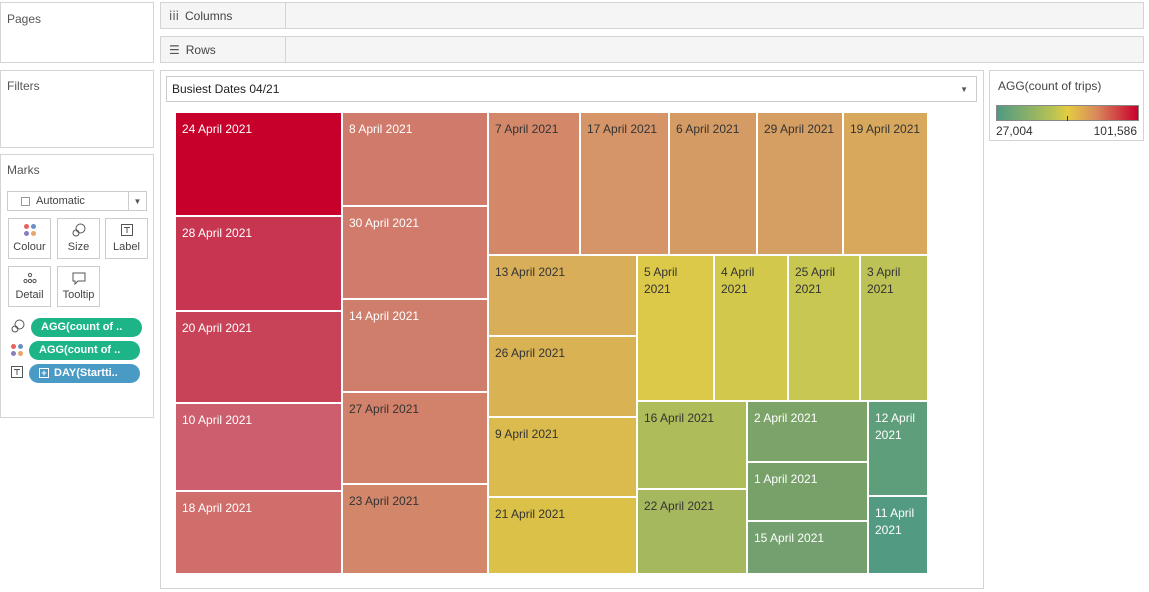 The width and height of the screenshot is (1149, 592). What do you see at coordinates (738, 280) in the screenshot?
I see `treemap-tile-label: 4 April 2021` at bounding box center [738, 280].